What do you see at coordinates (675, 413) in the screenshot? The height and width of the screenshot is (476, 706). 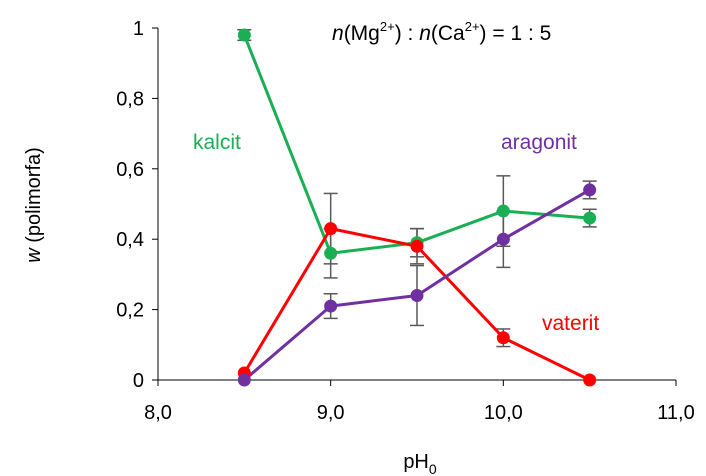 I see `x-tick-label: 11,0` at bounding box center [675, 413].